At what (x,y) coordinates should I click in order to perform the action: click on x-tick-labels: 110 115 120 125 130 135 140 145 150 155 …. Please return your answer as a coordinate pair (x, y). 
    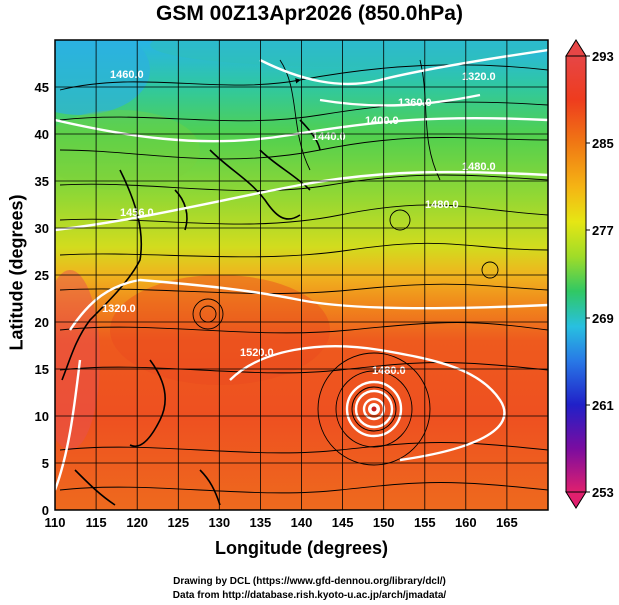
    Looking at the image, I should click on (281, 522).